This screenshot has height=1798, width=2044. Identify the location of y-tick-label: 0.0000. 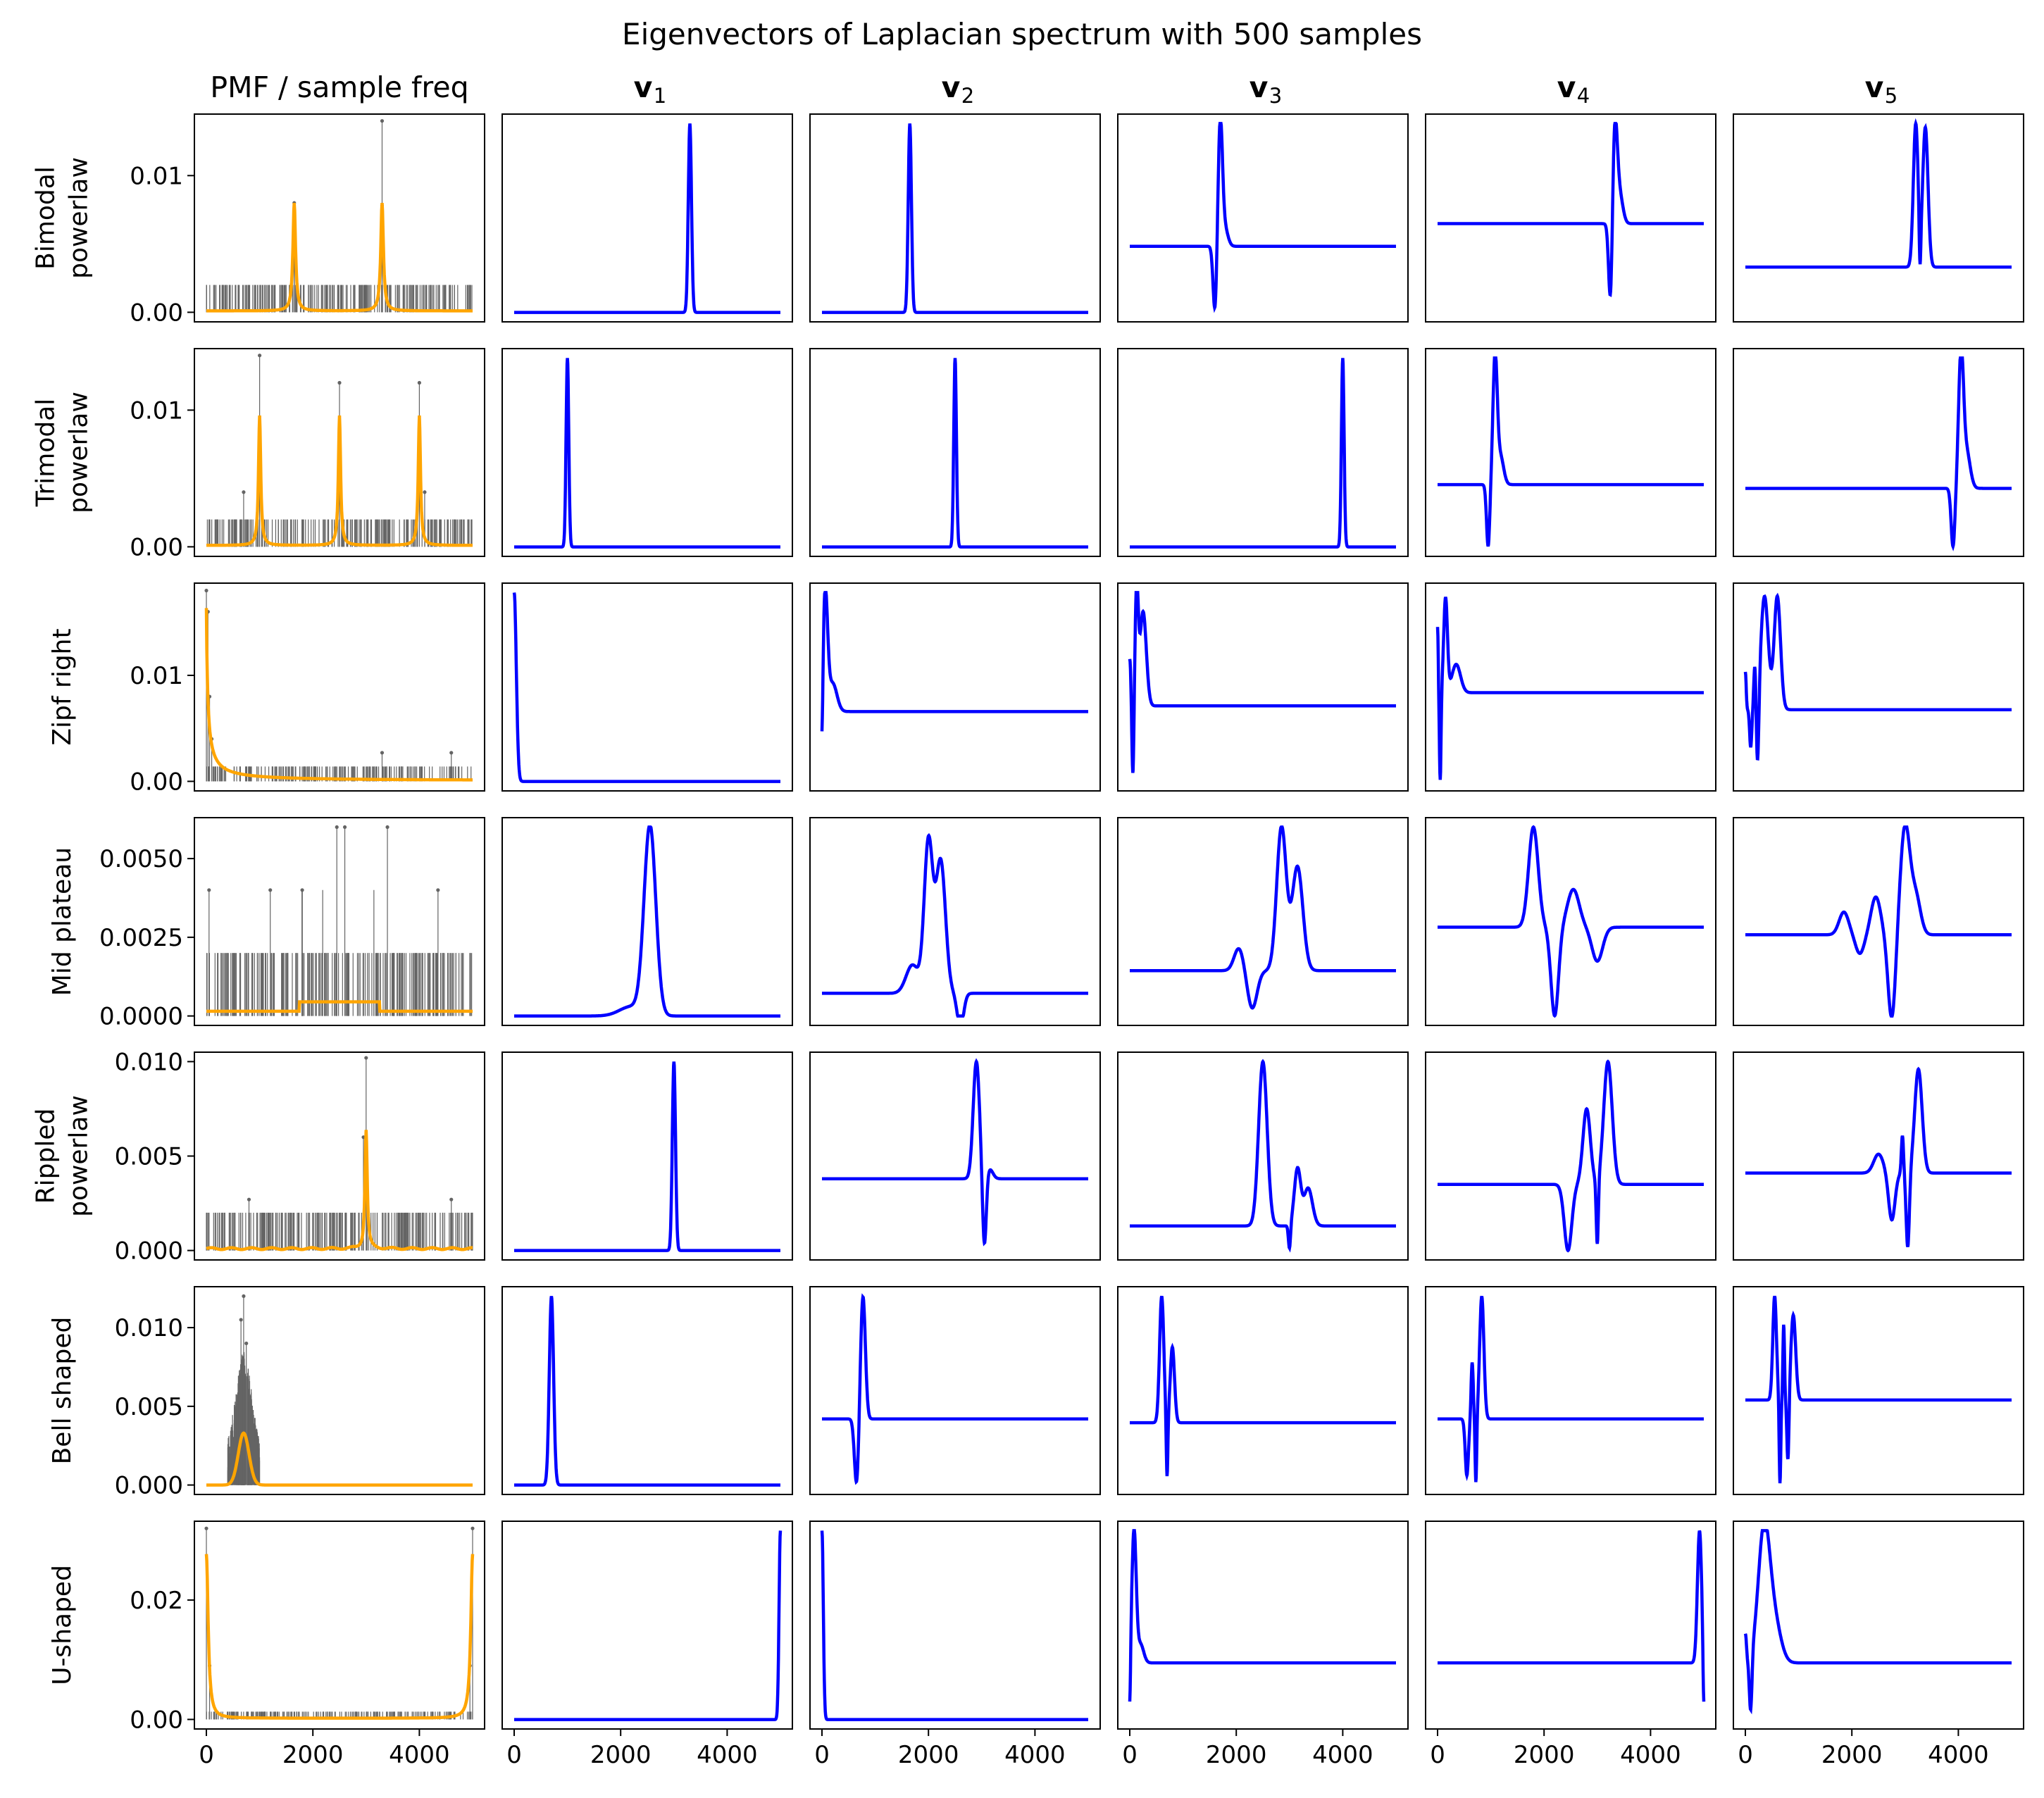
(141, 1017).